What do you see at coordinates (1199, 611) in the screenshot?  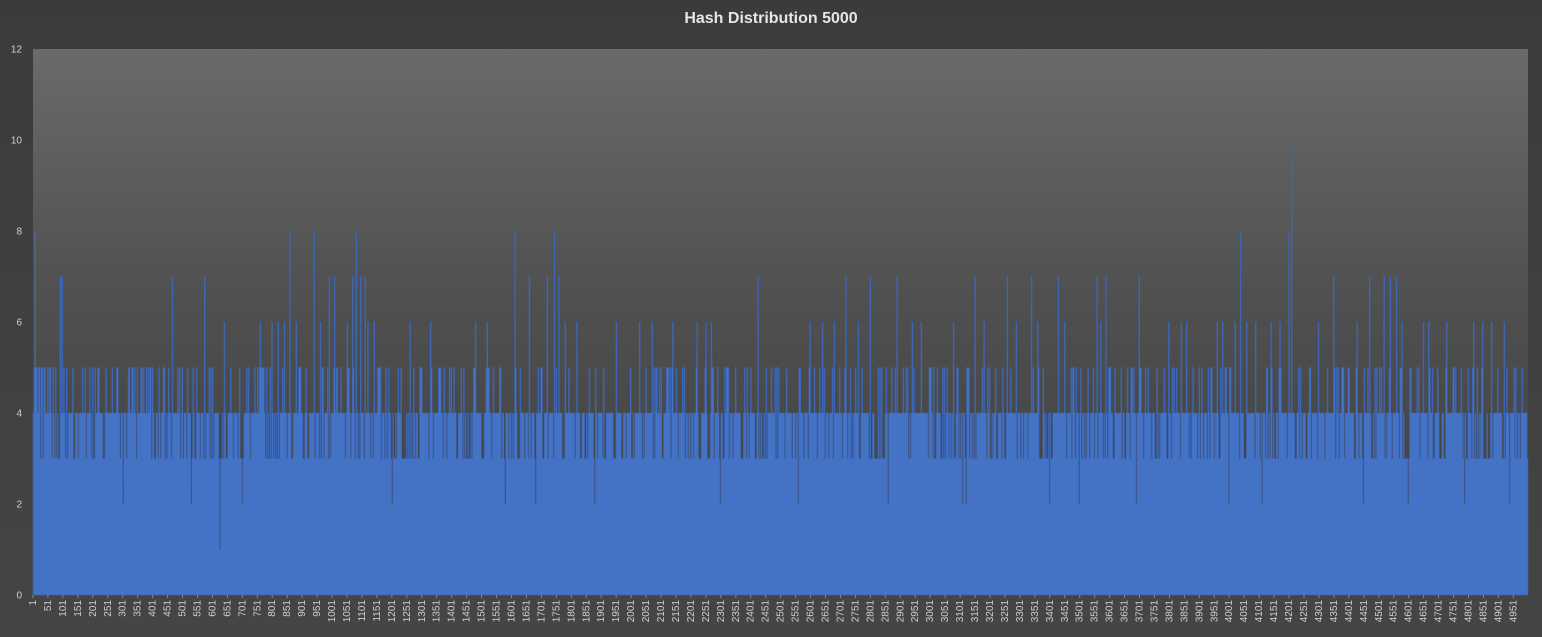 I see `x-tick-label: 3901` at bounding box center [1199, 611].